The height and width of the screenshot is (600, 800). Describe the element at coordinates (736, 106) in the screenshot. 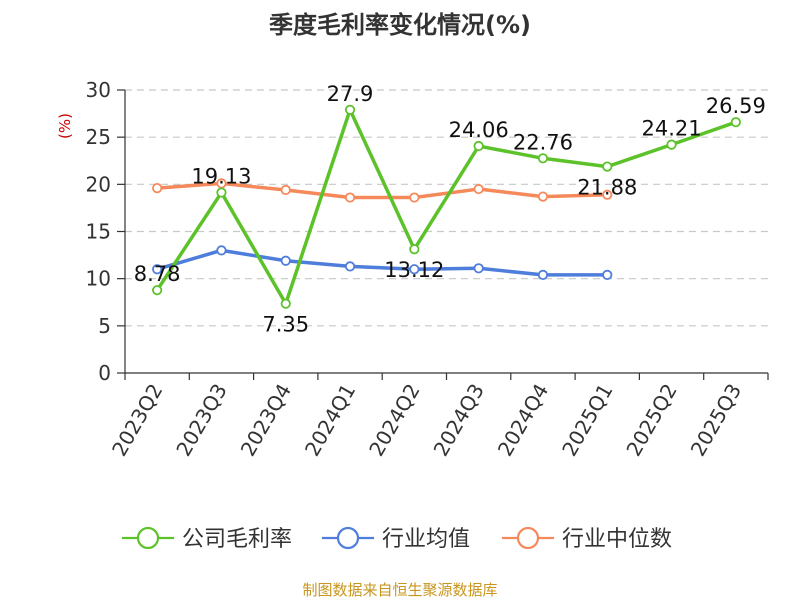

I see `data-label: 26.59` at that location.